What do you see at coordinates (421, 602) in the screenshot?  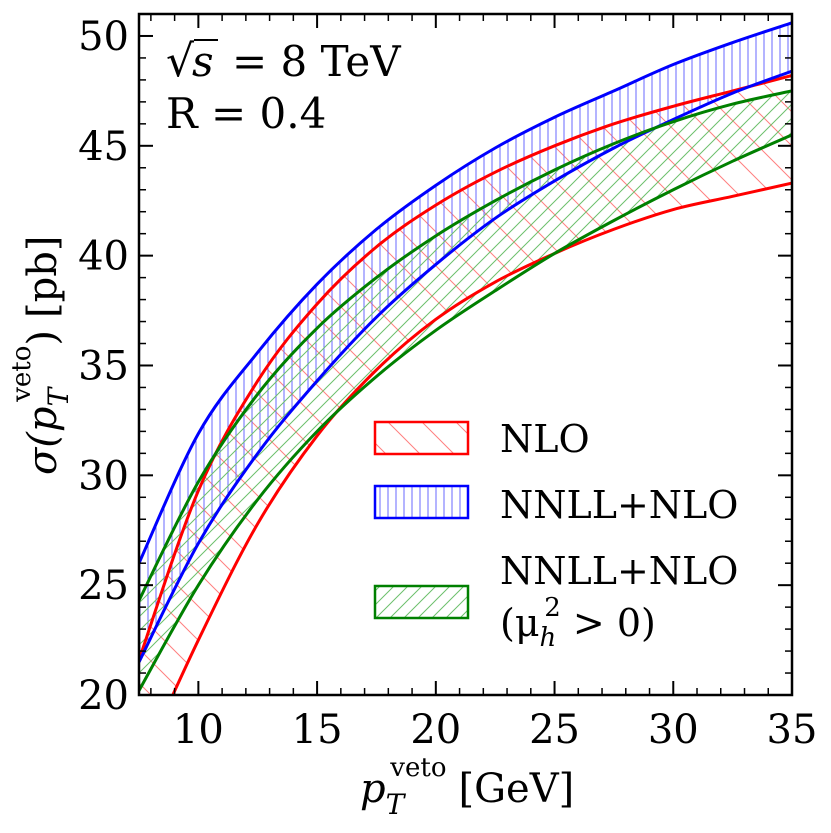 I see `legend-swatch-nnll-mu` at bounding box center [421, 602].